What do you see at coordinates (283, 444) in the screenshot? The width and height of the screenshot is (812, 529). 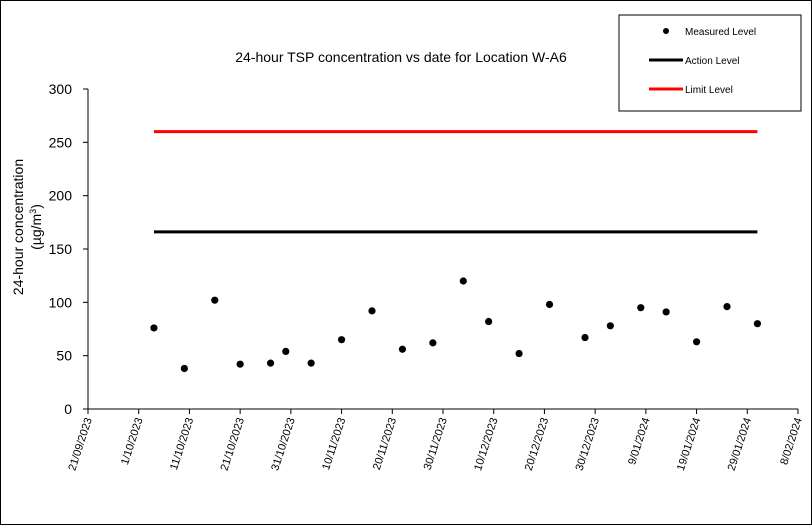 I see `x-tick-label: 31/10/2023` at bounding box center [283, 444].